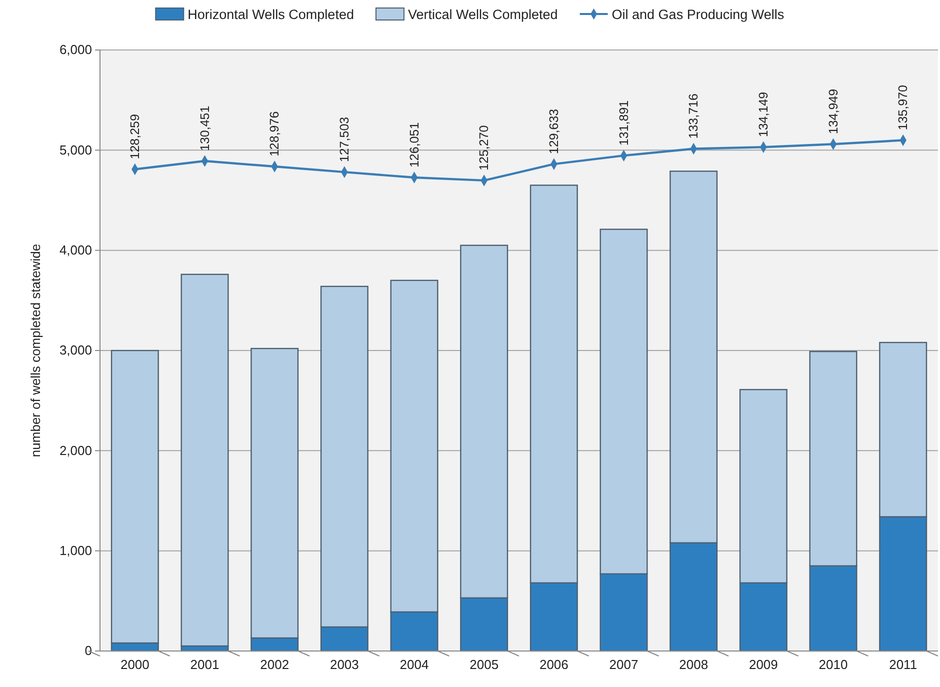 The height and width of the screenshot is (687, 940). Describe the element at coordinates (484, 664) in the screenshot. I see `x-tick-label: 2005` at that location.